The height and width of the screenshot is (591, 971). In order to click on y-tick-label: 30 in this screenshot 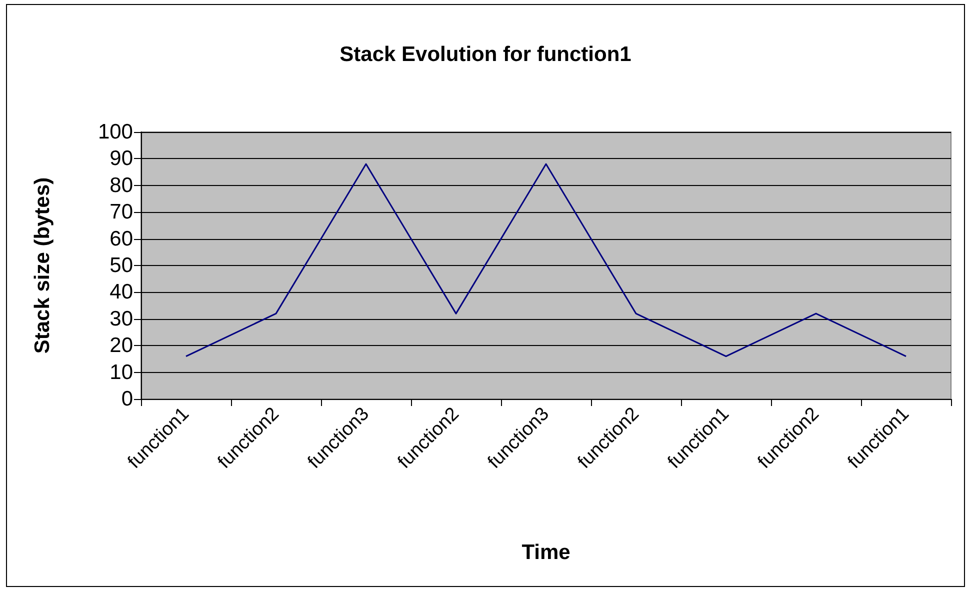, I will do `click(121, 318)`.